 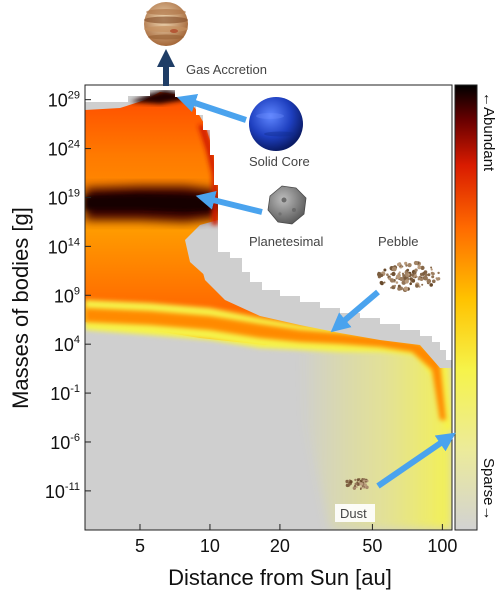 What do you see at coordinates (287, 205) in the screenshot?
I see `asteroid-icon` at bounding box center [287, 205].